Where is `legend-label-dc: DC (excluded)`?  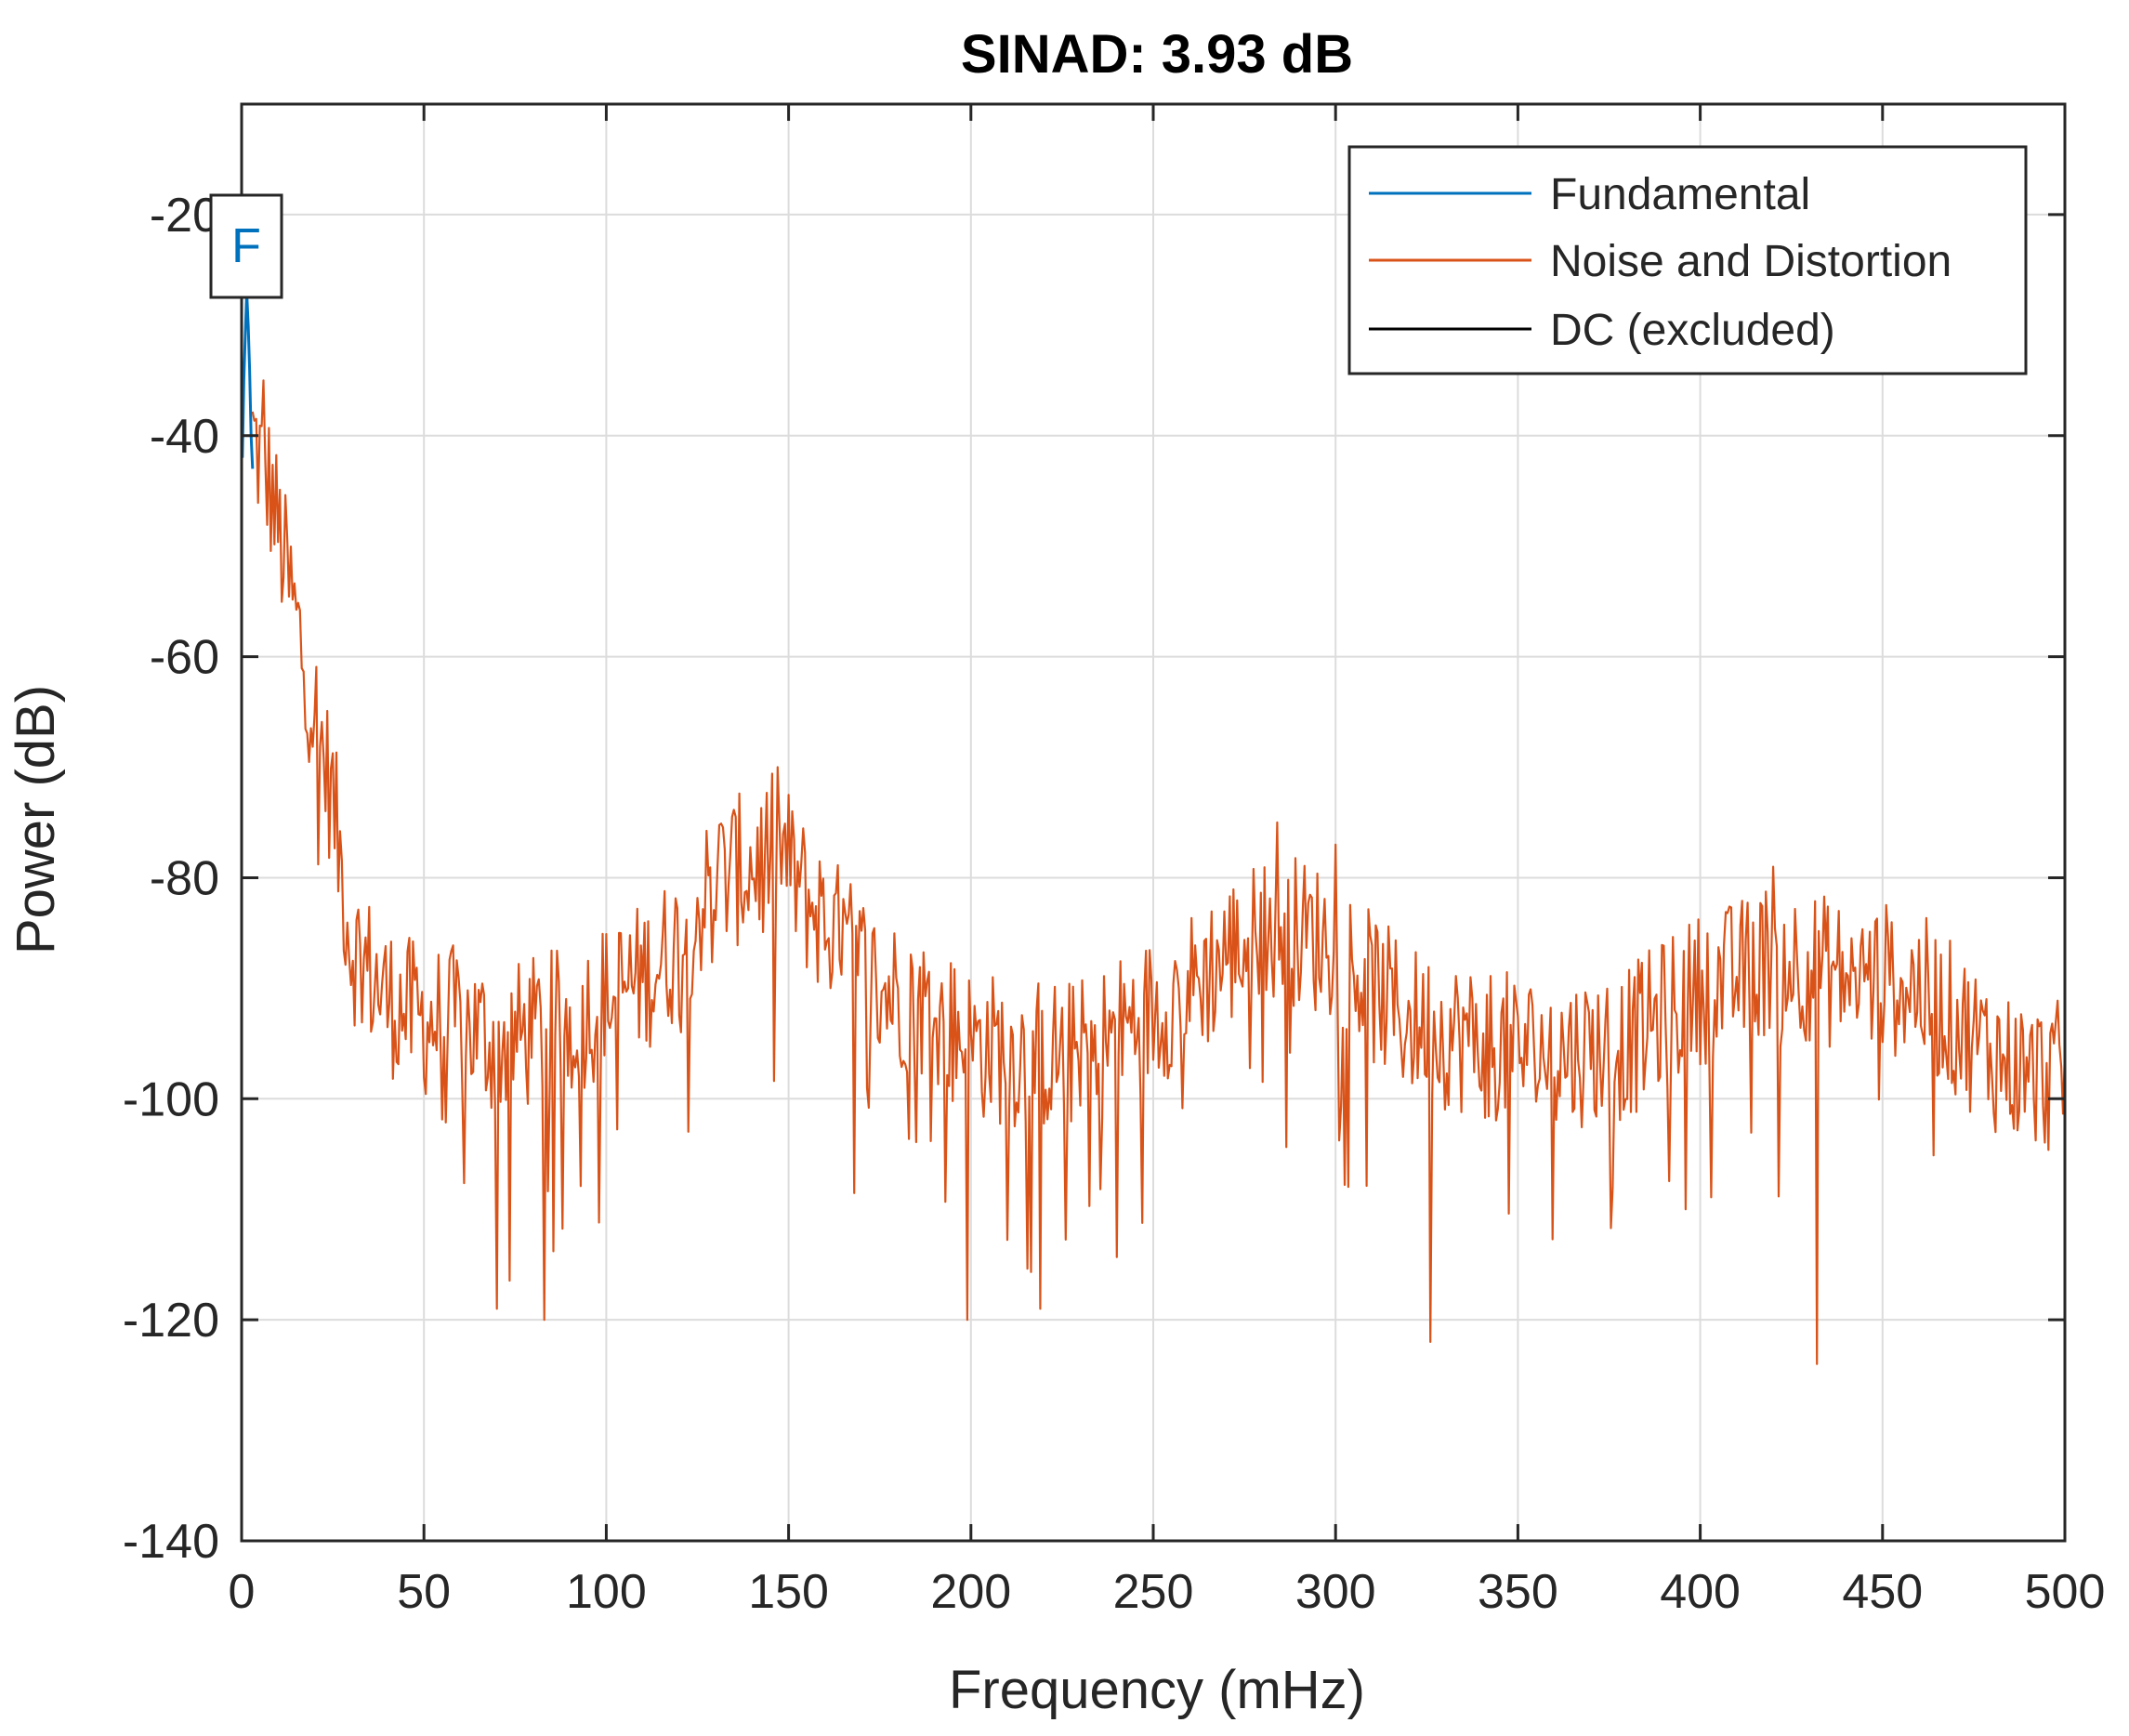
legend-label-dc: DC (excluded) is located at coordinates (1692, 330).